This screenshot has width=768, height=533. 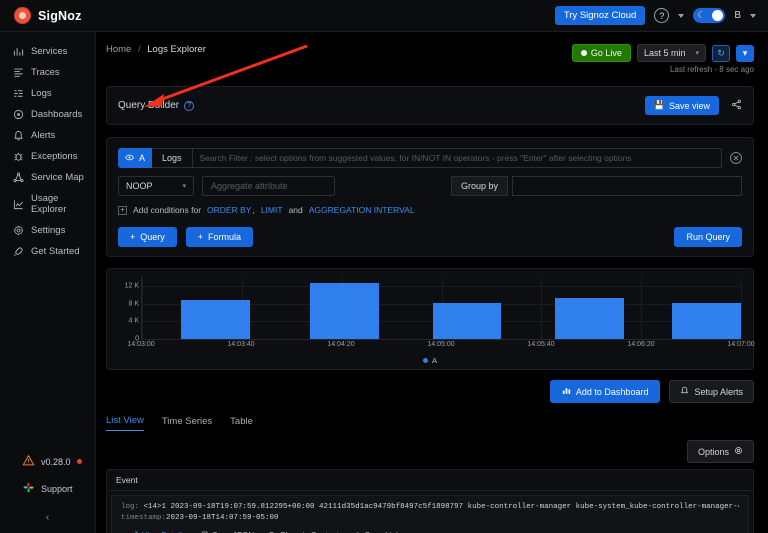 What do you see at coordinates (57, 177) in the screenshot?
I see `sidebar-item-label: Service Map` at bounding box center [57, 177].